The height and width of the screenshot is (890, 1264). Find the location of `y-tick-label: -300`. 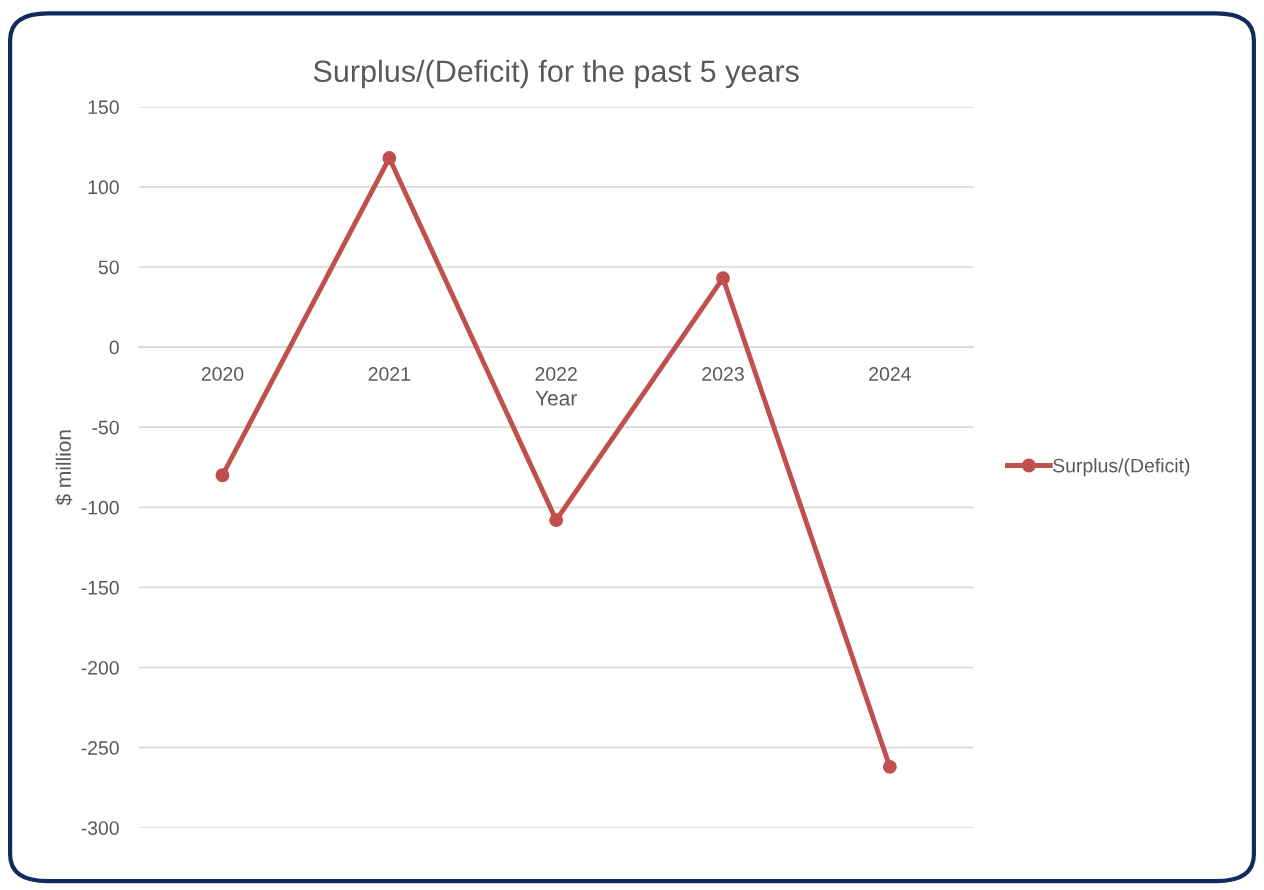

y-tick-label: -300 is located at coordinates (100, 828).